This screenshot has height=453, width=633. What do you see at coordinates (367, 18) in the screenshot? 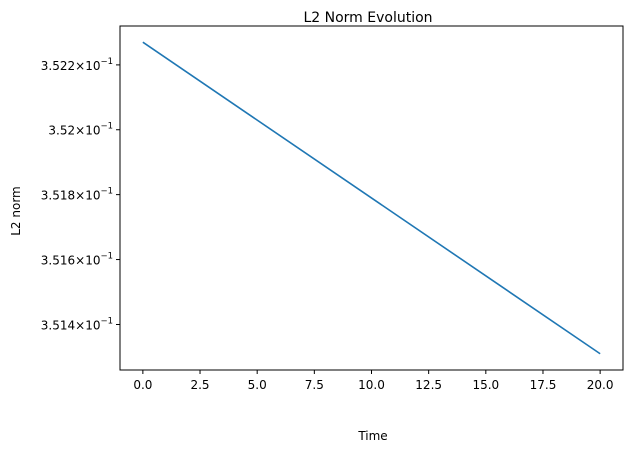
I see `chart-title: L2 Norm Evolution` at bounding box center [367, 18].